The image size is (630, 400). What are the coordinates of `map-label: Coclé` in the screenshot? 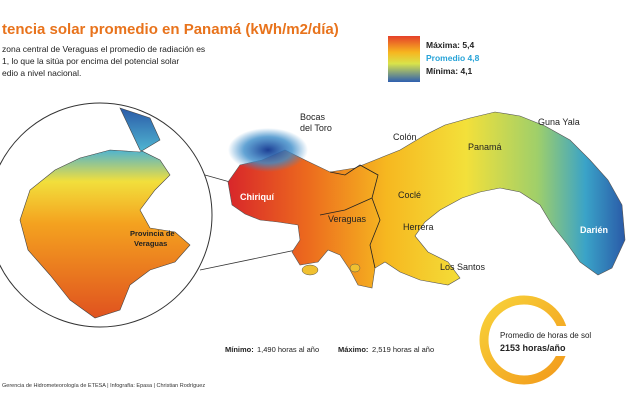 It's located at (409, 195).